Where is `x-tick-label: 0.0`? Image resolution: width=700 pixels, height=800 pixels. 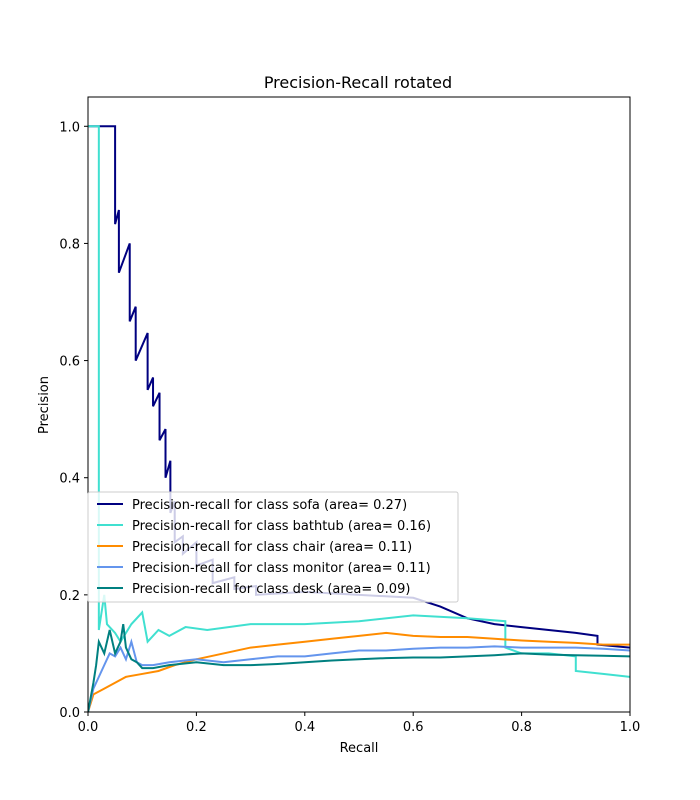 x-tick-label: 0.0 is located at coordinates (88, 727).